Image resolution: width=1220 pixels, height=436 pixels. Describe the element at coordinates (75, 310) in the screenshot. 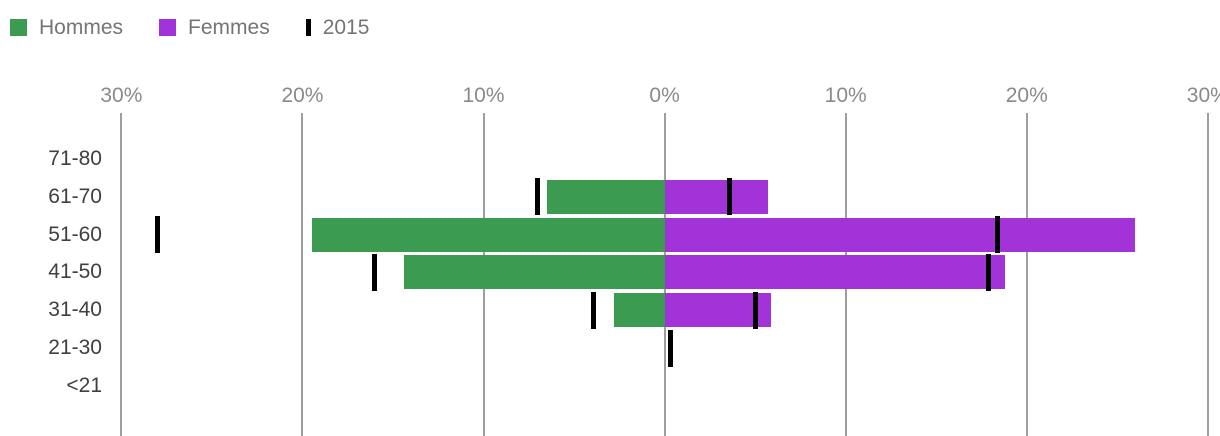

I see `category-label: 31-40` at that location.